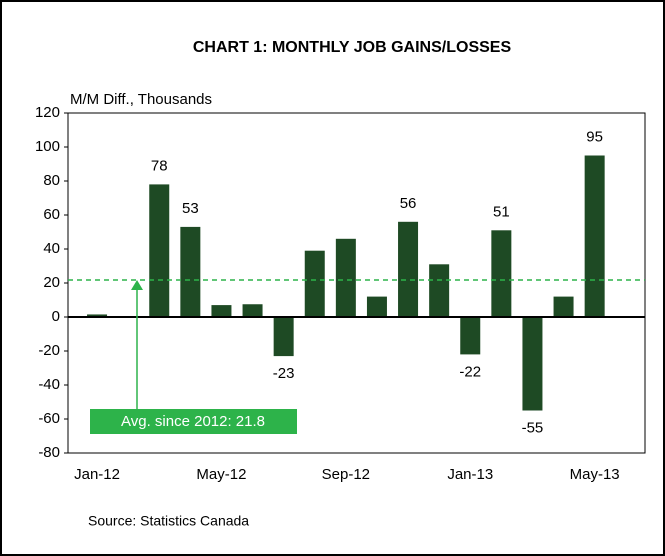 The image size is (665, 556). I want to click on value-label: 78, so click(159, 165).